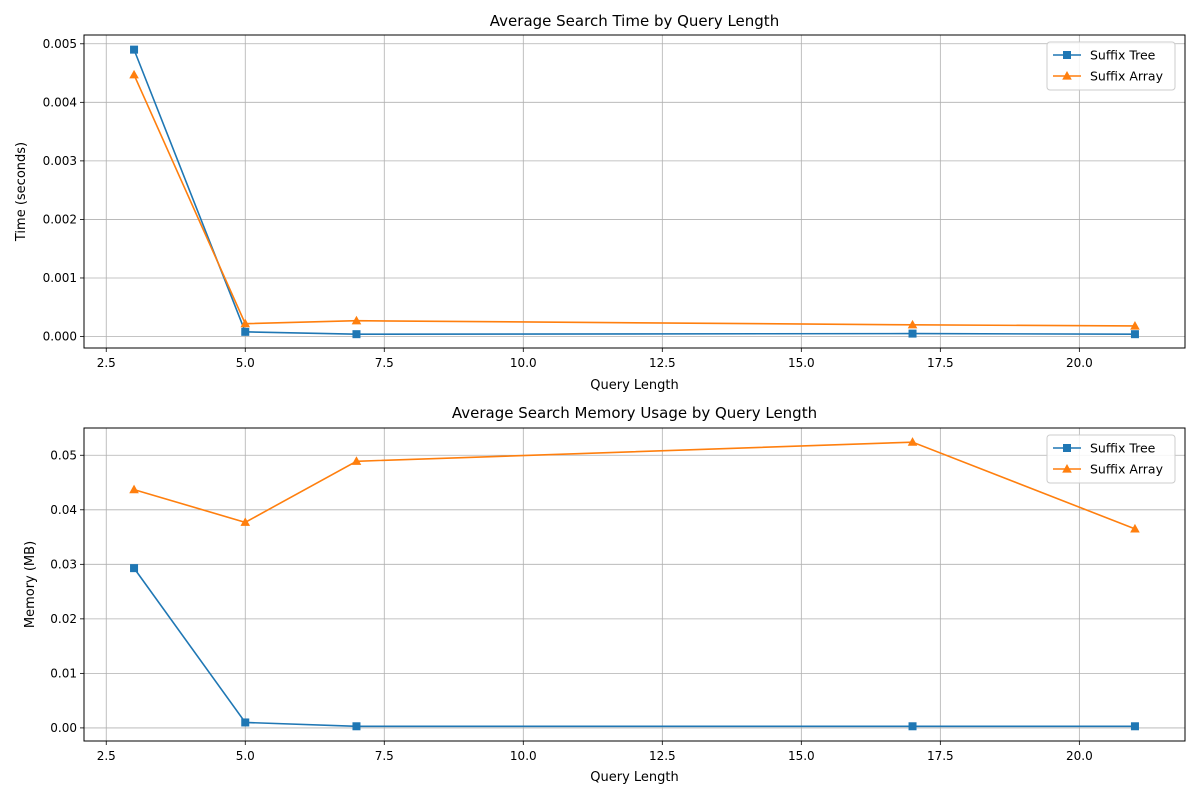 The image size is (1200, 800). What do you see at coordinates (60, 44) in the screenshot?
I see `y-tick-label: 0.005` at bounding box center [60, 44].